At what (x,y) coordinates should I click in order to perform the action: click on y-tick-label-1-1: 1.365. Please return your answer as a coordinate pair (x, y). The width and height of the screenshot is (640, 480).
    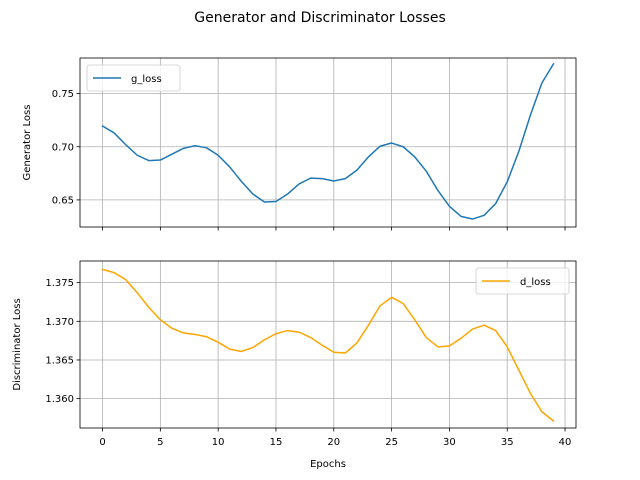
    Looking at the image, I should click on (59, 361).